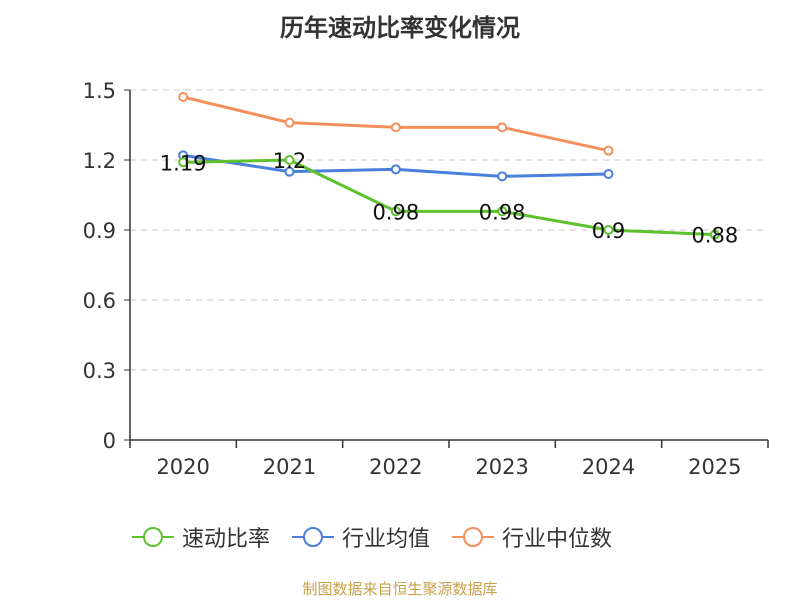  What do you see at coordinates (557, 539) in the screenshot?
I see `legend-label-industry-median: 行业中位数` at bounding box center [557, 539].